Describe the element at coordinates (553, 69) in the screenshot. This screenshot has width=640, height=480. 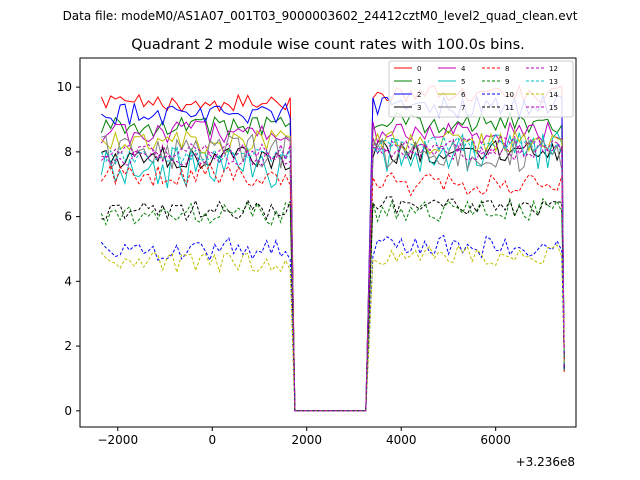
I see `legend-label-12: 12` at that location.